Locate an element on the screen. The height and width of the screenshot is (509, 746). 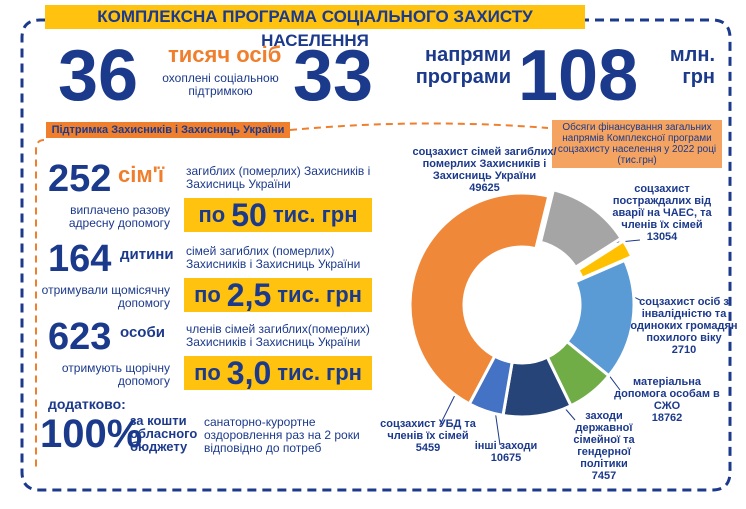
section-title: Підтримка Захисників і Захисниць України is located at coordinates (168, 130).